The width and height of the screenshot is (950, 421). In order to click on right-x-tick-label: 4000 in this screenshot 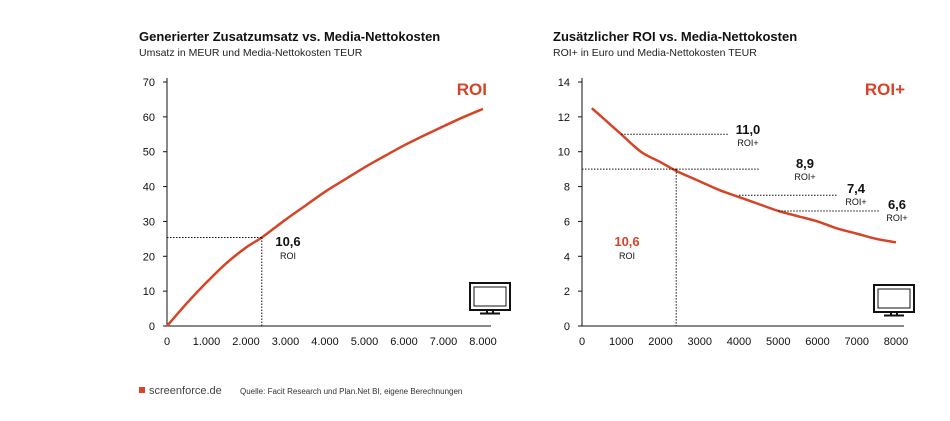, I will do `click(739, 342)`.